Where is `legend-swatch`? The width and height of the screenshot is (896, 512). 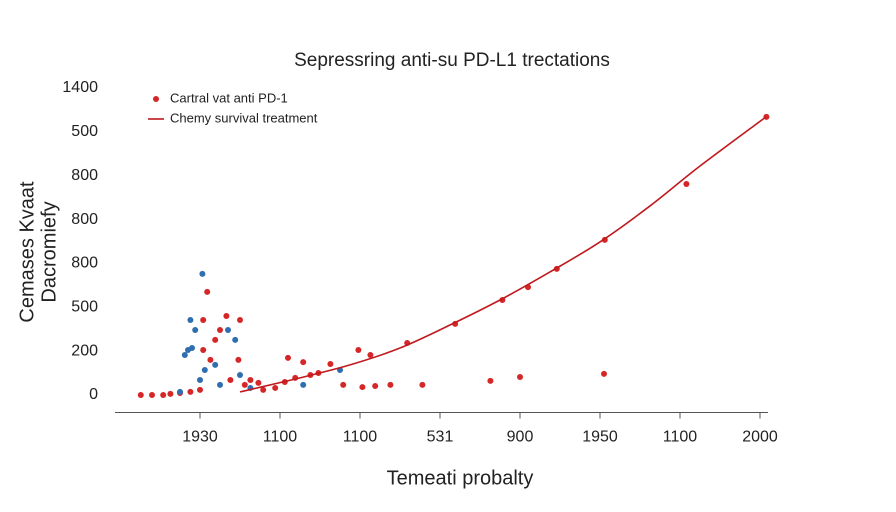 legend-swatch is located at coordinates (156, 99).